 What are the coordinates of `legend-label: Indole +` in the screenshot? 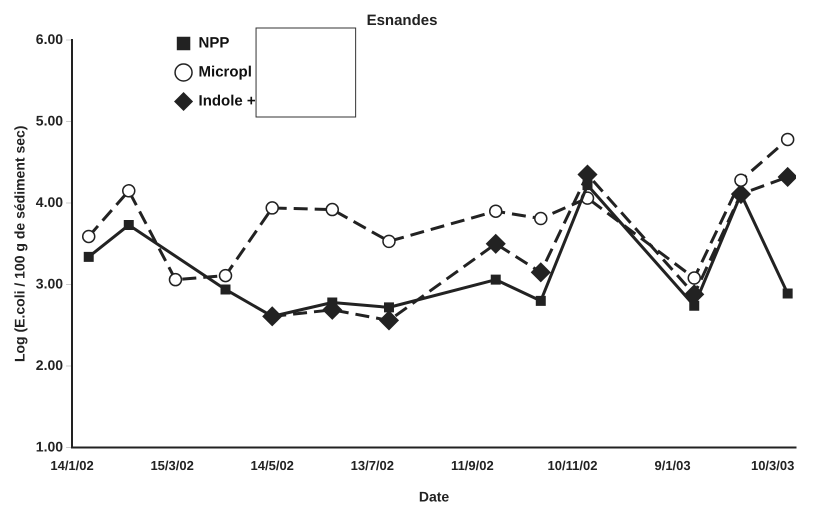 It's located at (227, 101).